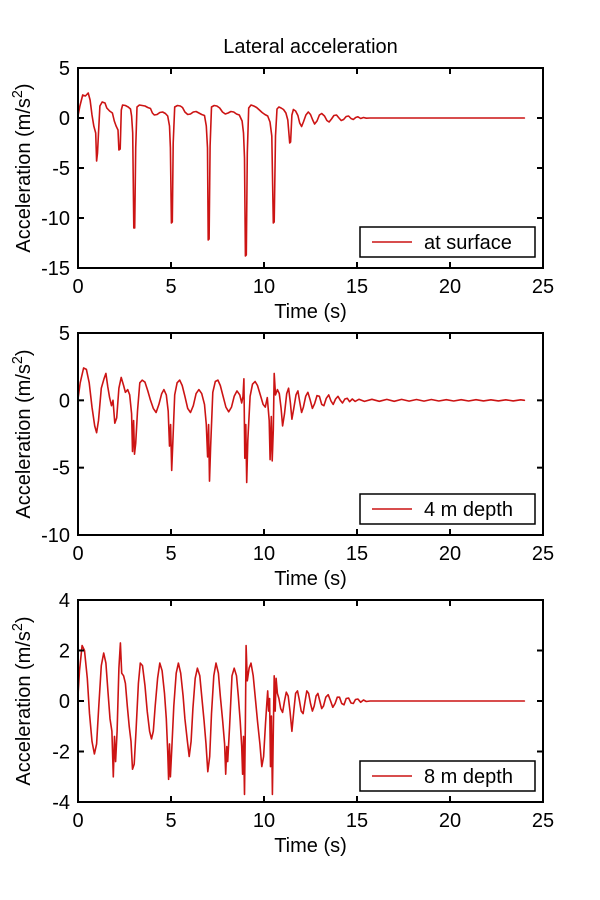  I want to click on y-tick-label: -15, so click(55, 269).